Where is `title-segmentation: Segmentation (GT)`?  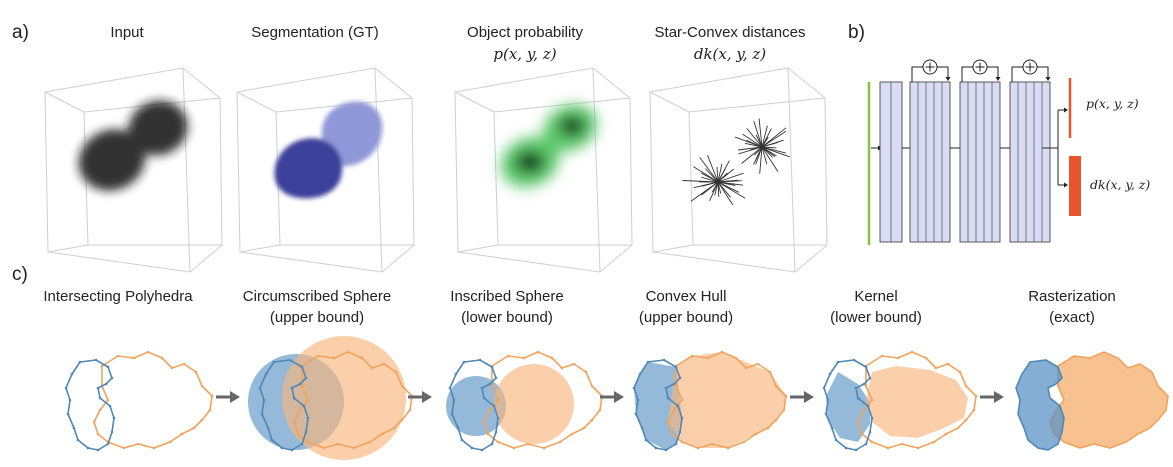
title-segmentation: Segmentation (GT) is located at coordinates (315, 32).